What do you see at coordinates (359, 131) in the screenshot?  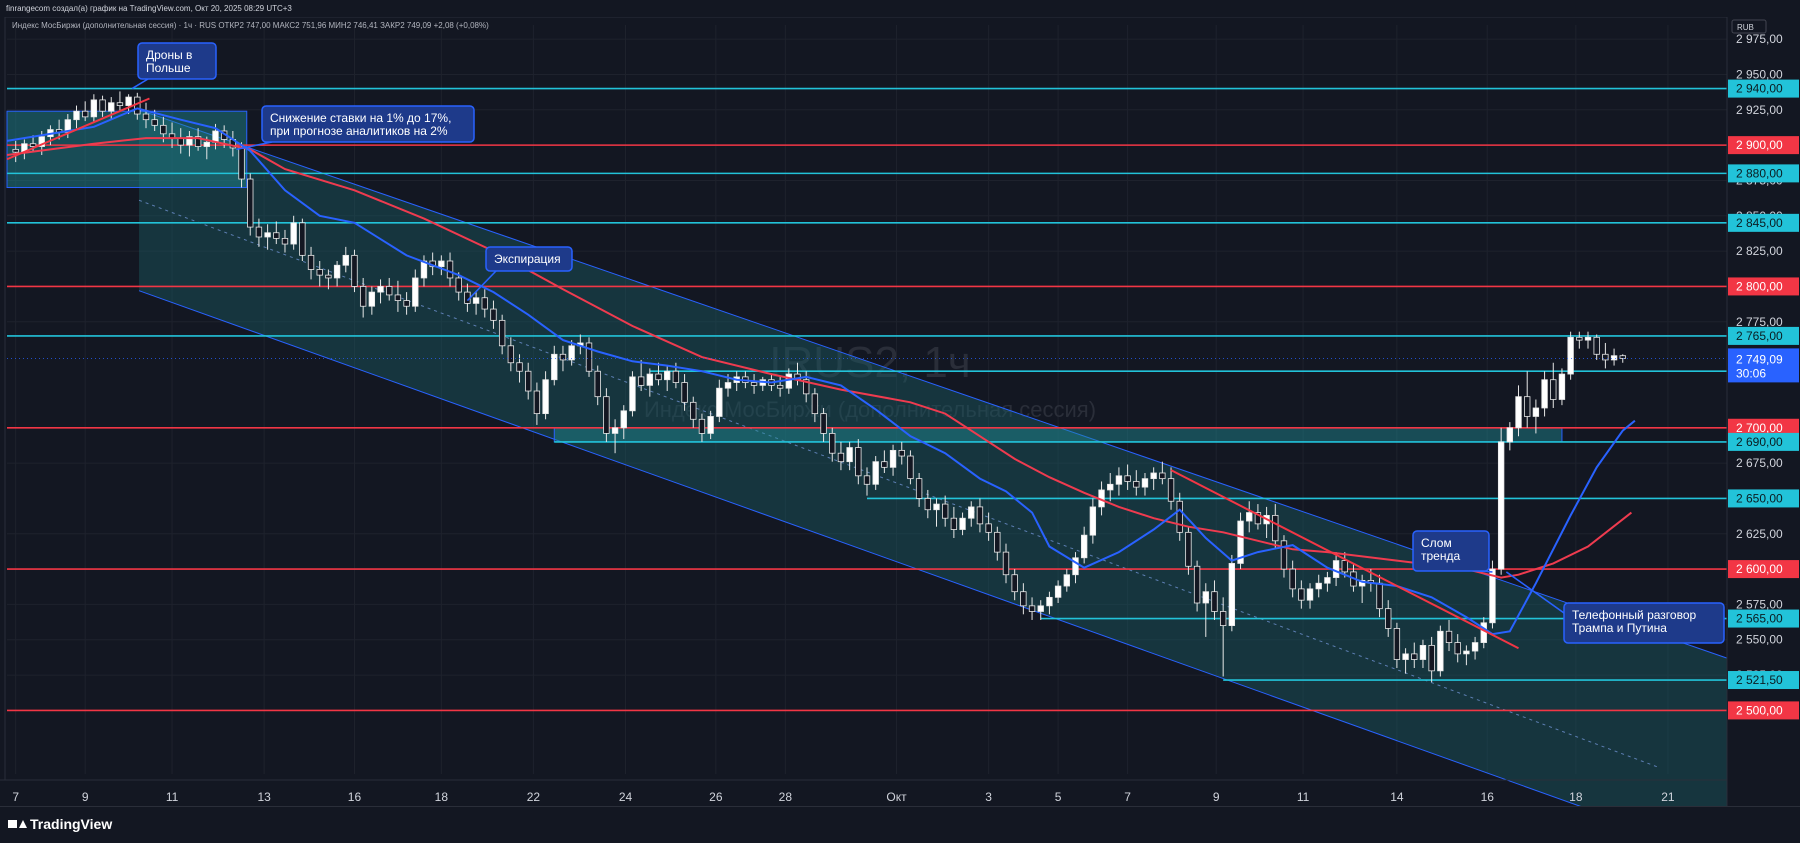 I see `callout-text-rate-cut: при прогнозе аналитиков на 2%` at bounding box center [359, 131].